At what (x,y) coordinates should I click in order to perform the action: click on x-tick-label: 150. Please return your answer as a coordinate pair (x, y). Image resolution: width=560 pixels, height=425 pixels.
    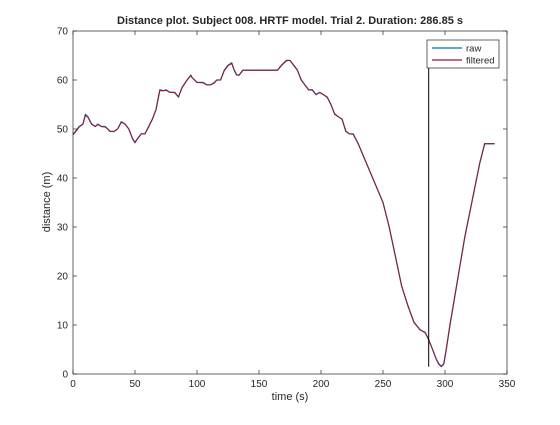
    Looking at the image, I should click on (259, 384).